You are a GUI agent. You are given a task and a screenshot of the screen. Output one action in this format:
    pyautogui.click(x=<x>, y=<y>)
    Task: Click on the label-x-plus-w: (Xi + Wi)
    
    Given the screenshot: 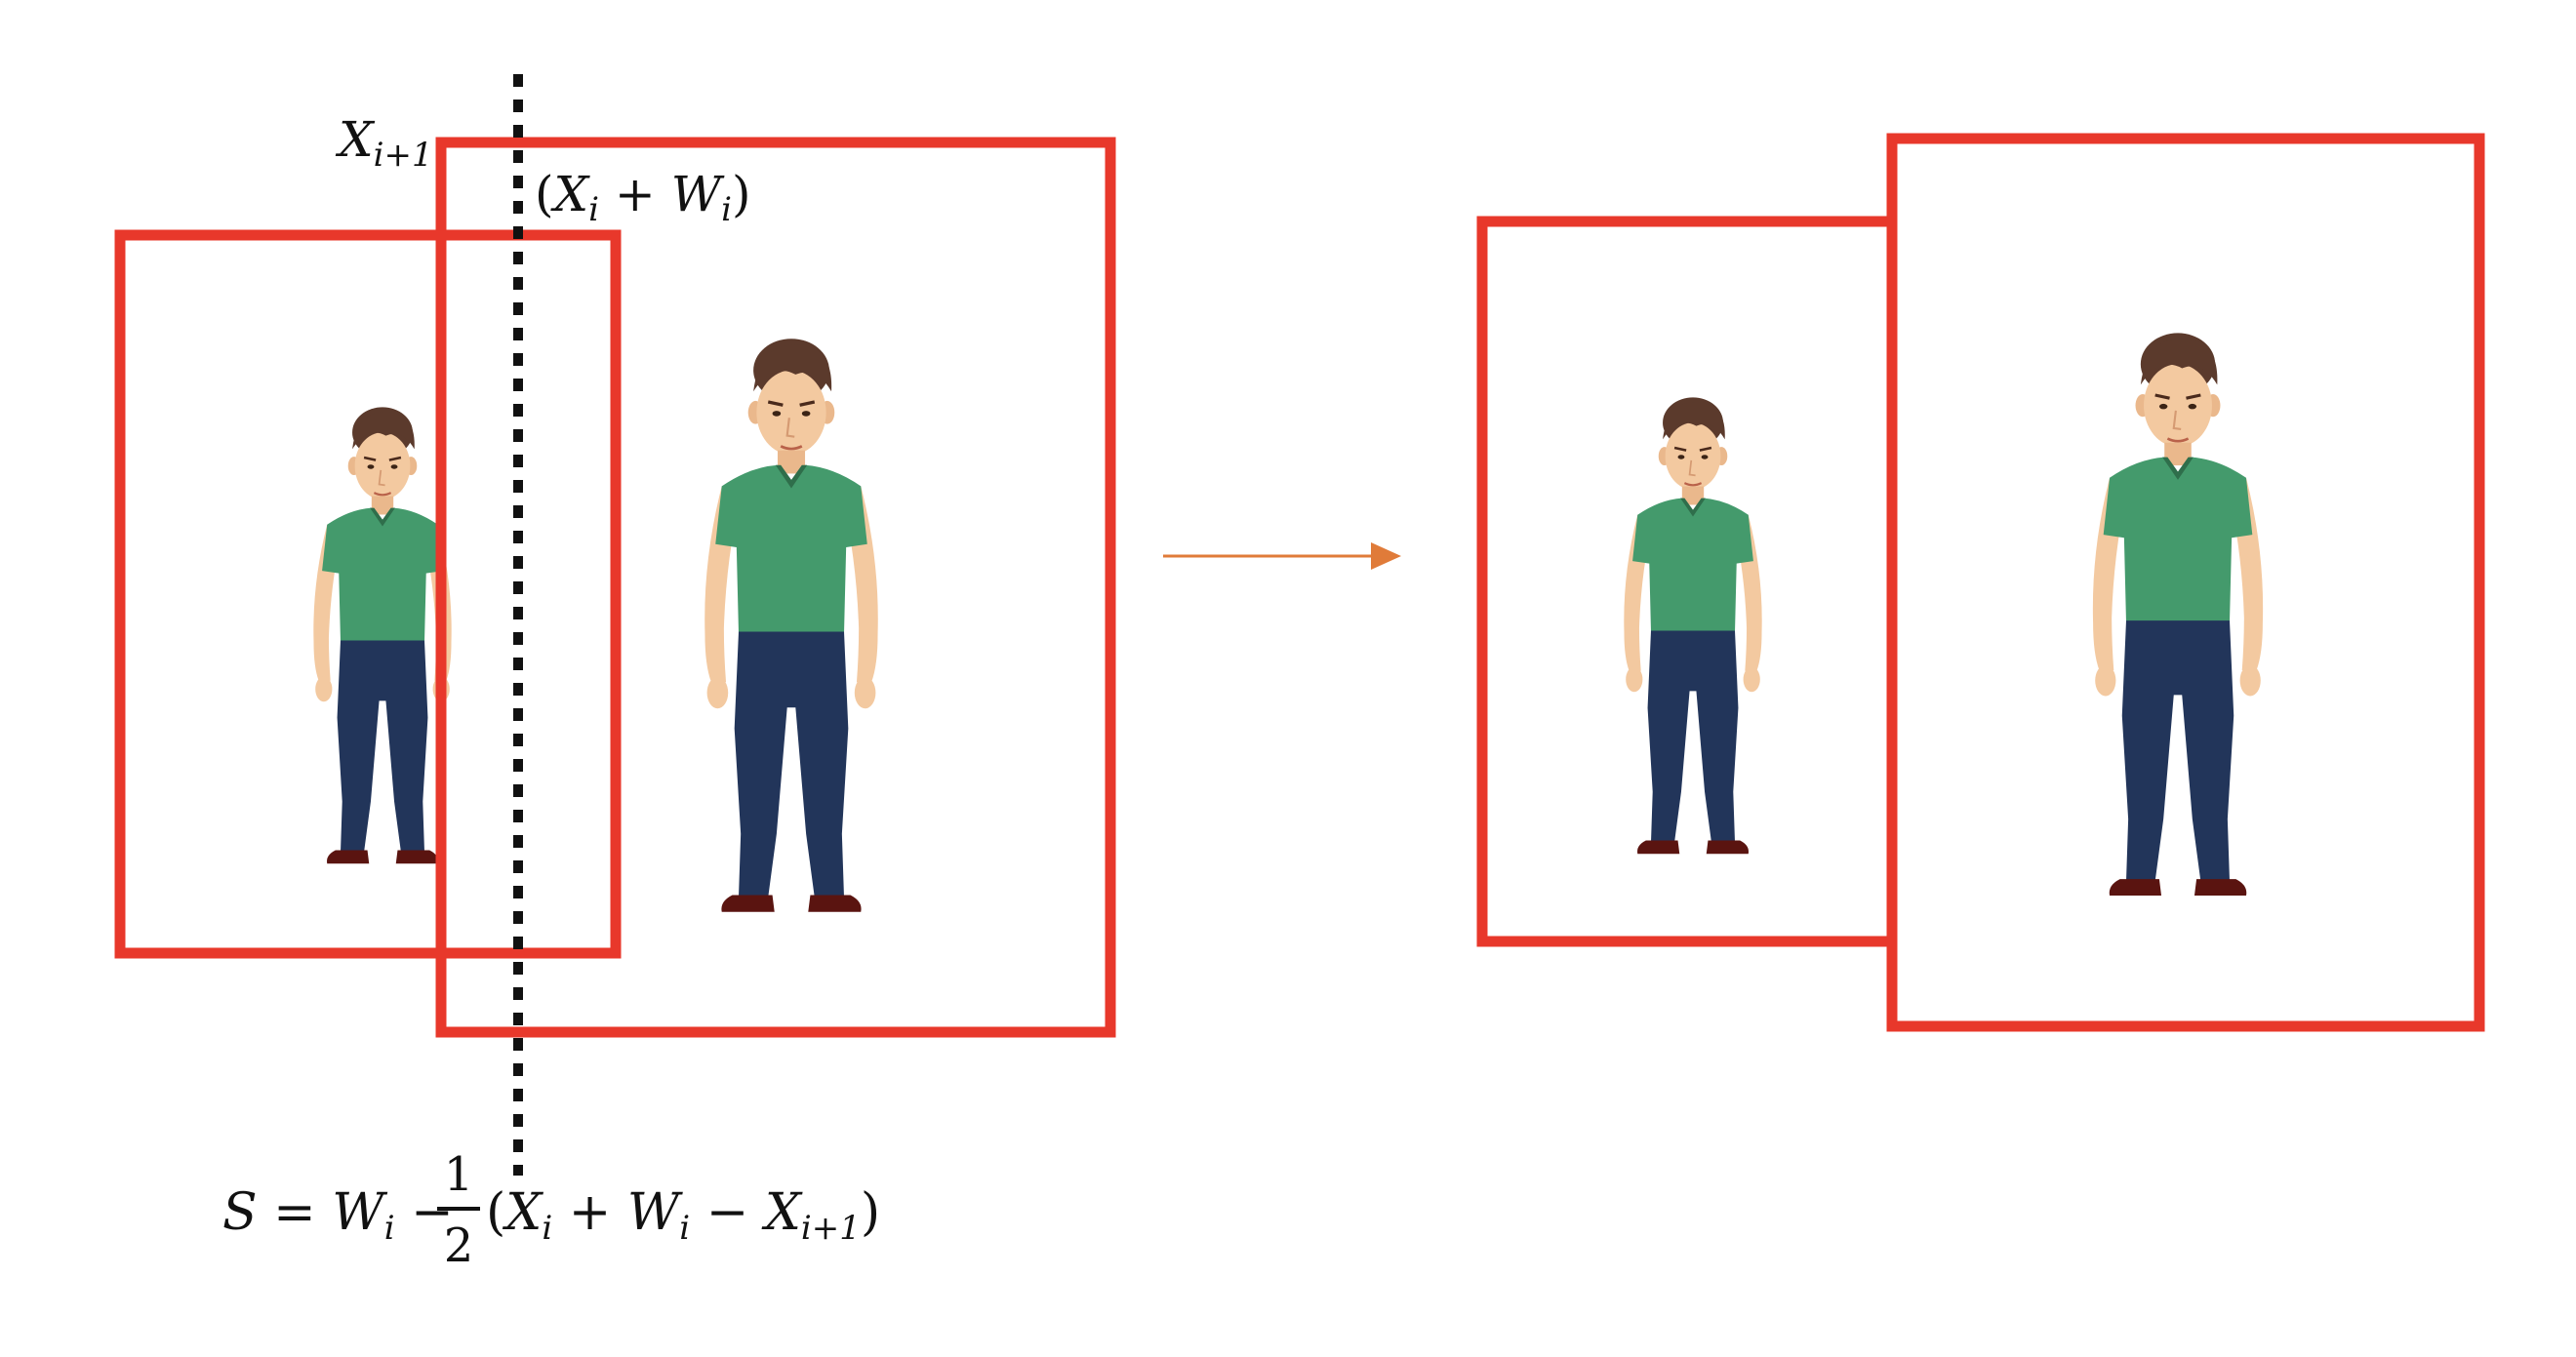 What is the action you would take?
    pyautogui.click(x=642, y=197)
    